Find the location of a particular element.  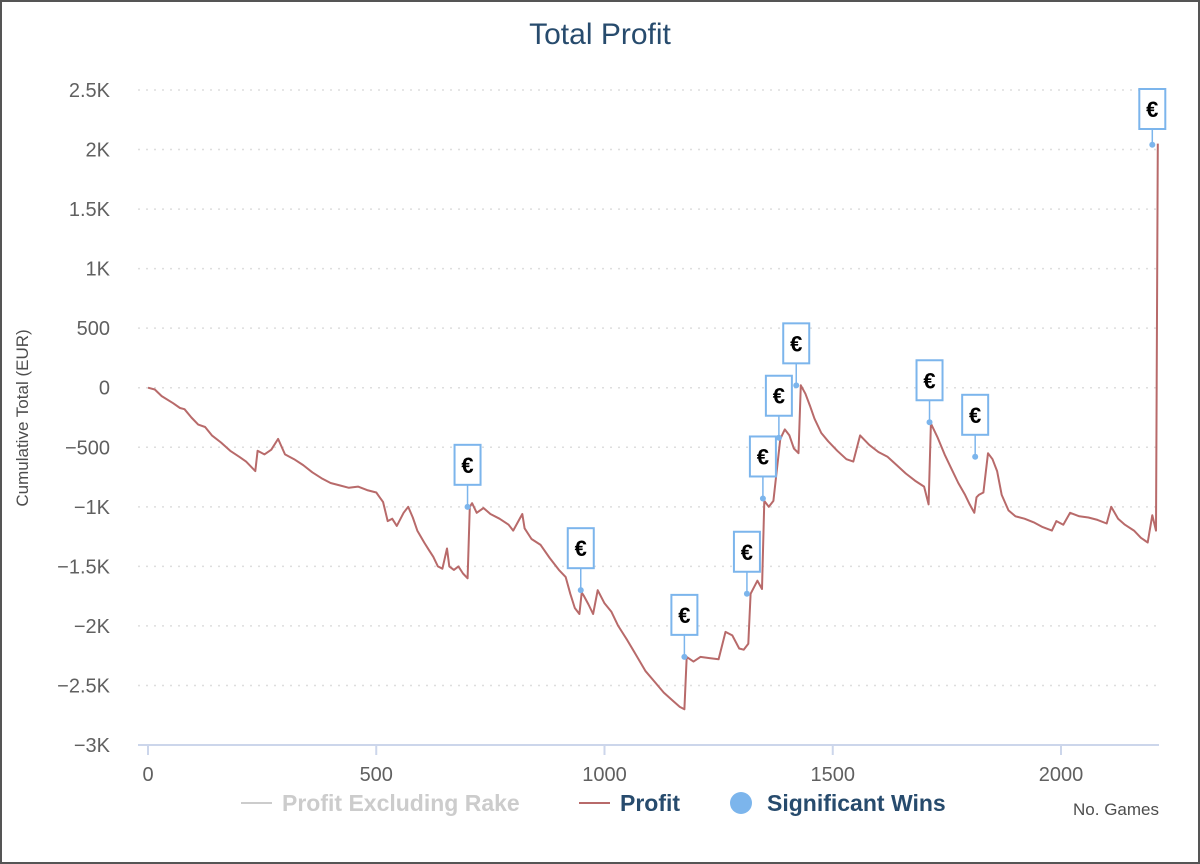

legend-item: Profit Excluding Rake is located at coordinates (380, 803).